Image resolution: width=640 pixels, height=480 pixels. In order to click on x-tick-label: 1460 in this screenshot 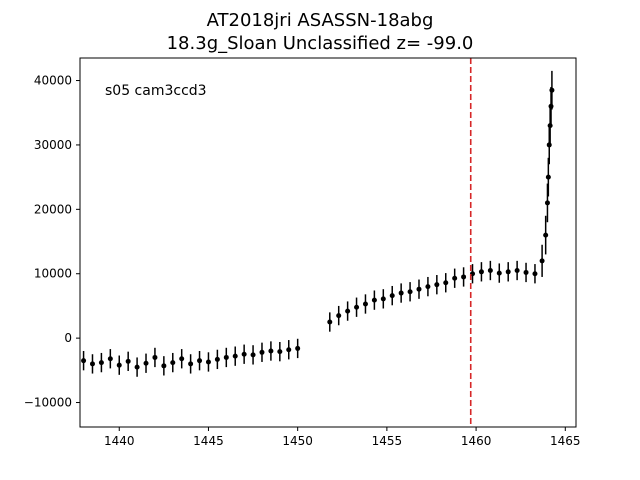, I will do `click(476, 441)`.